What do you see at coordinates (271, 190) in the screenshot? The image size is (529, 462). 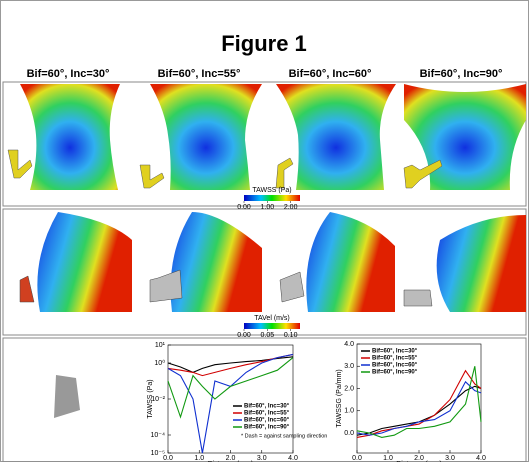 I see `colorbar-label: TAWSS (Pa)` at bounding box center [271, 190].